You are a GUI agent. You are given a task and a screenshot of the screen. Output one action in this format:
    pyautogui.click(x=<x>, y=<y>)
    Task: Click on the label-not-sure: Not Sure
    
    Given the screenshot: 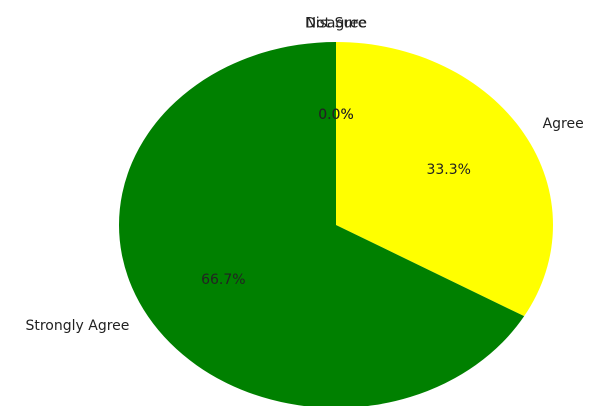 What is the action you would take?
    pyautogui.click(x=336, y=24)
    